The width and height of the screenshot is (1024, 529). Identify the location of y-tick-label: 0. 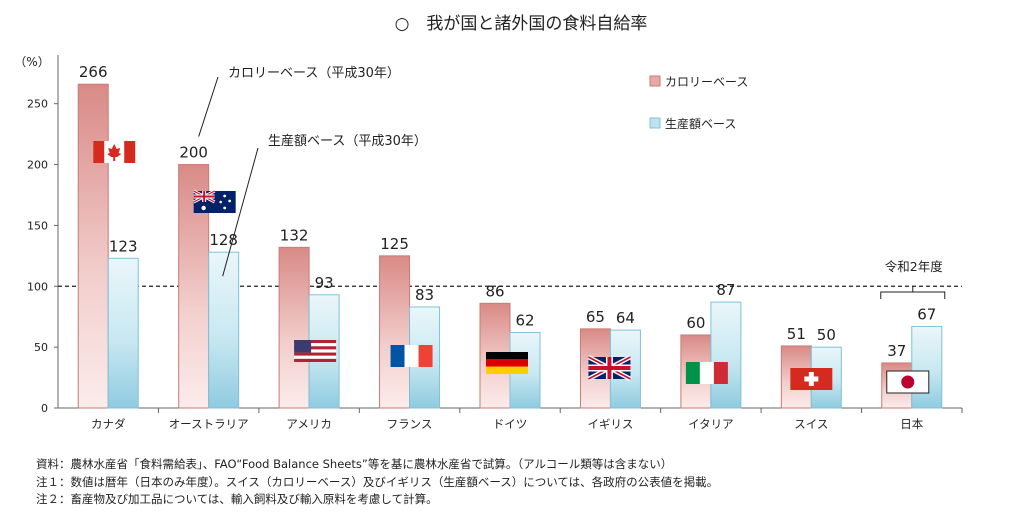
(44, 408).